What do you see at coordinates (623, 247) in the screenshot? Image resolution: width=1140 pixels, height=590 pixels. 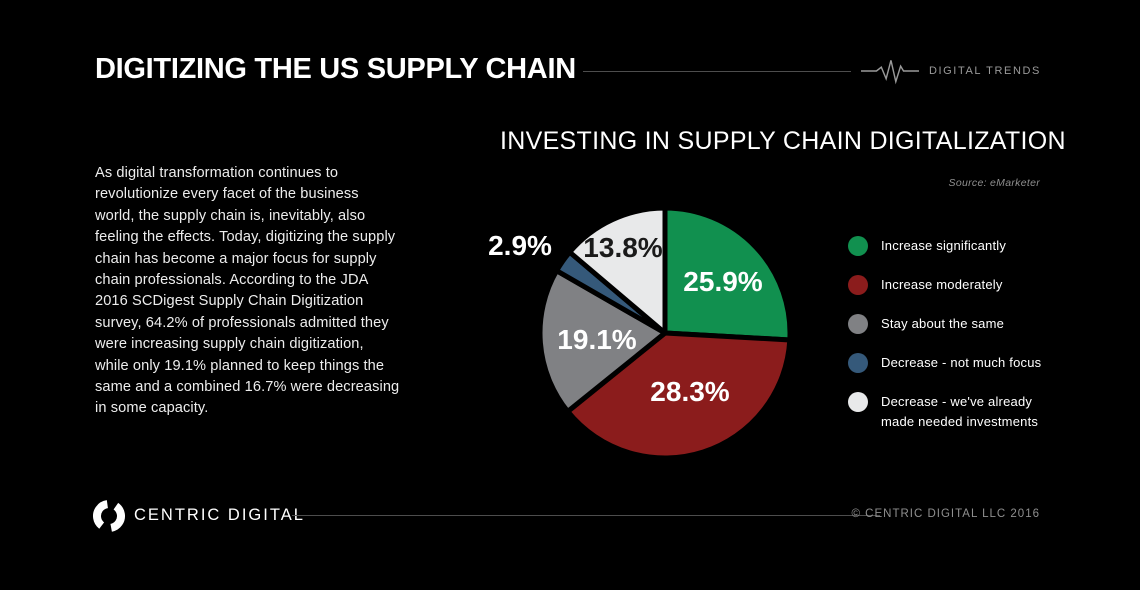 I see `pie-label-decrease-already-invested: 13.8%` at bounding box center [623, 247].